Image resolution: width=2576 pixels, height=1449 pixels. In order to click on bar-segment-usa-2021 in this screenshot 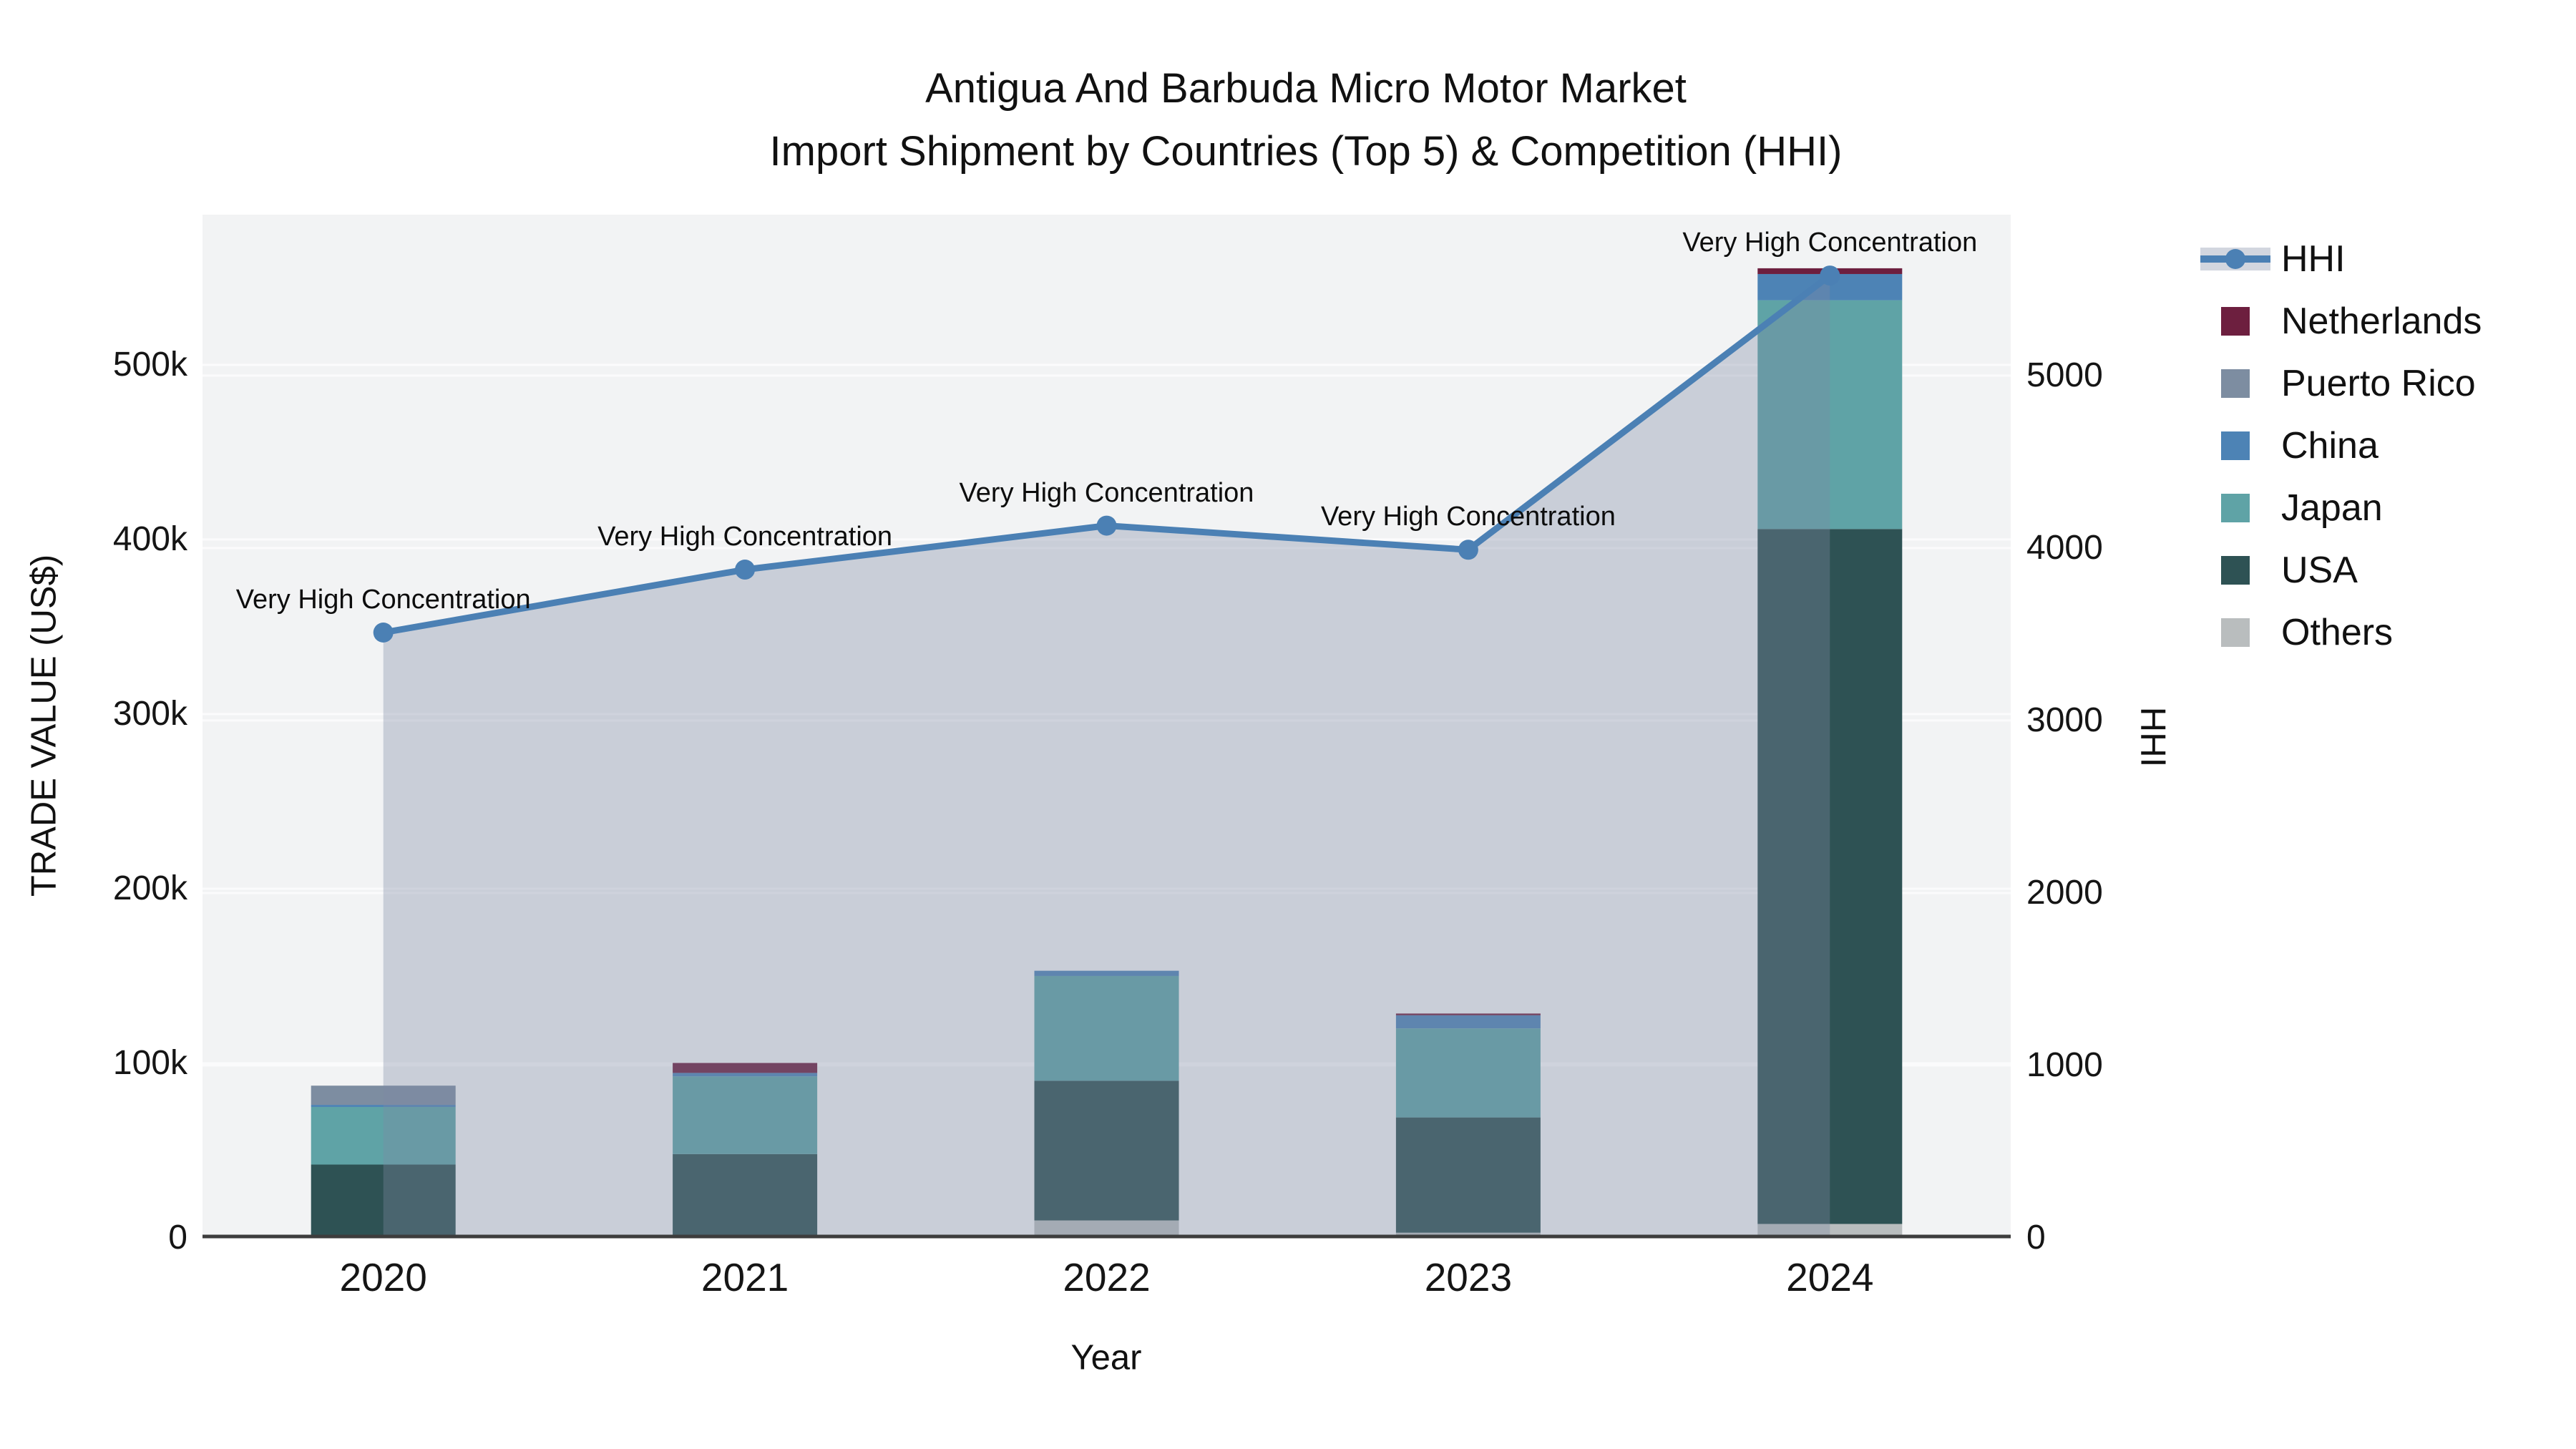, I will do `click(745, 1195)`.